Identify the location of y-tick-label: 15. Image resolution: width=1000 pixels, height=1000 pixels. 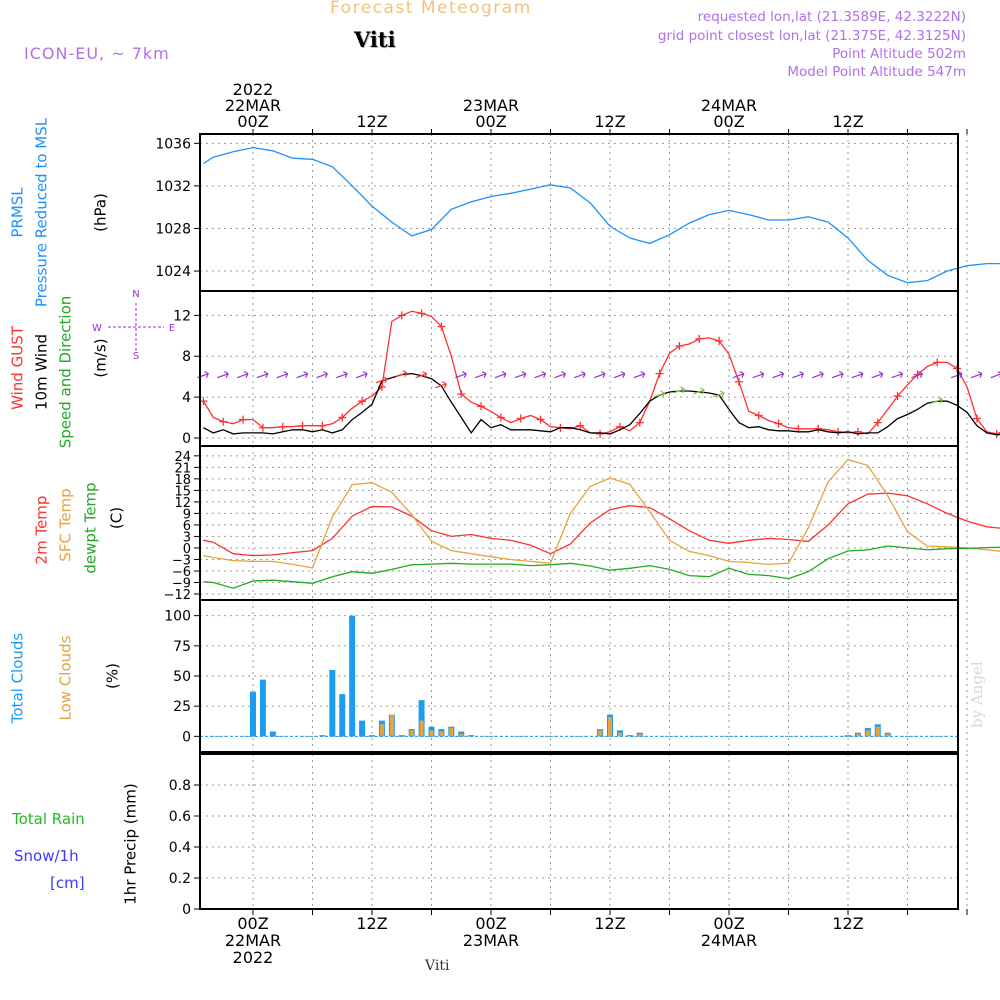
(182, 491).